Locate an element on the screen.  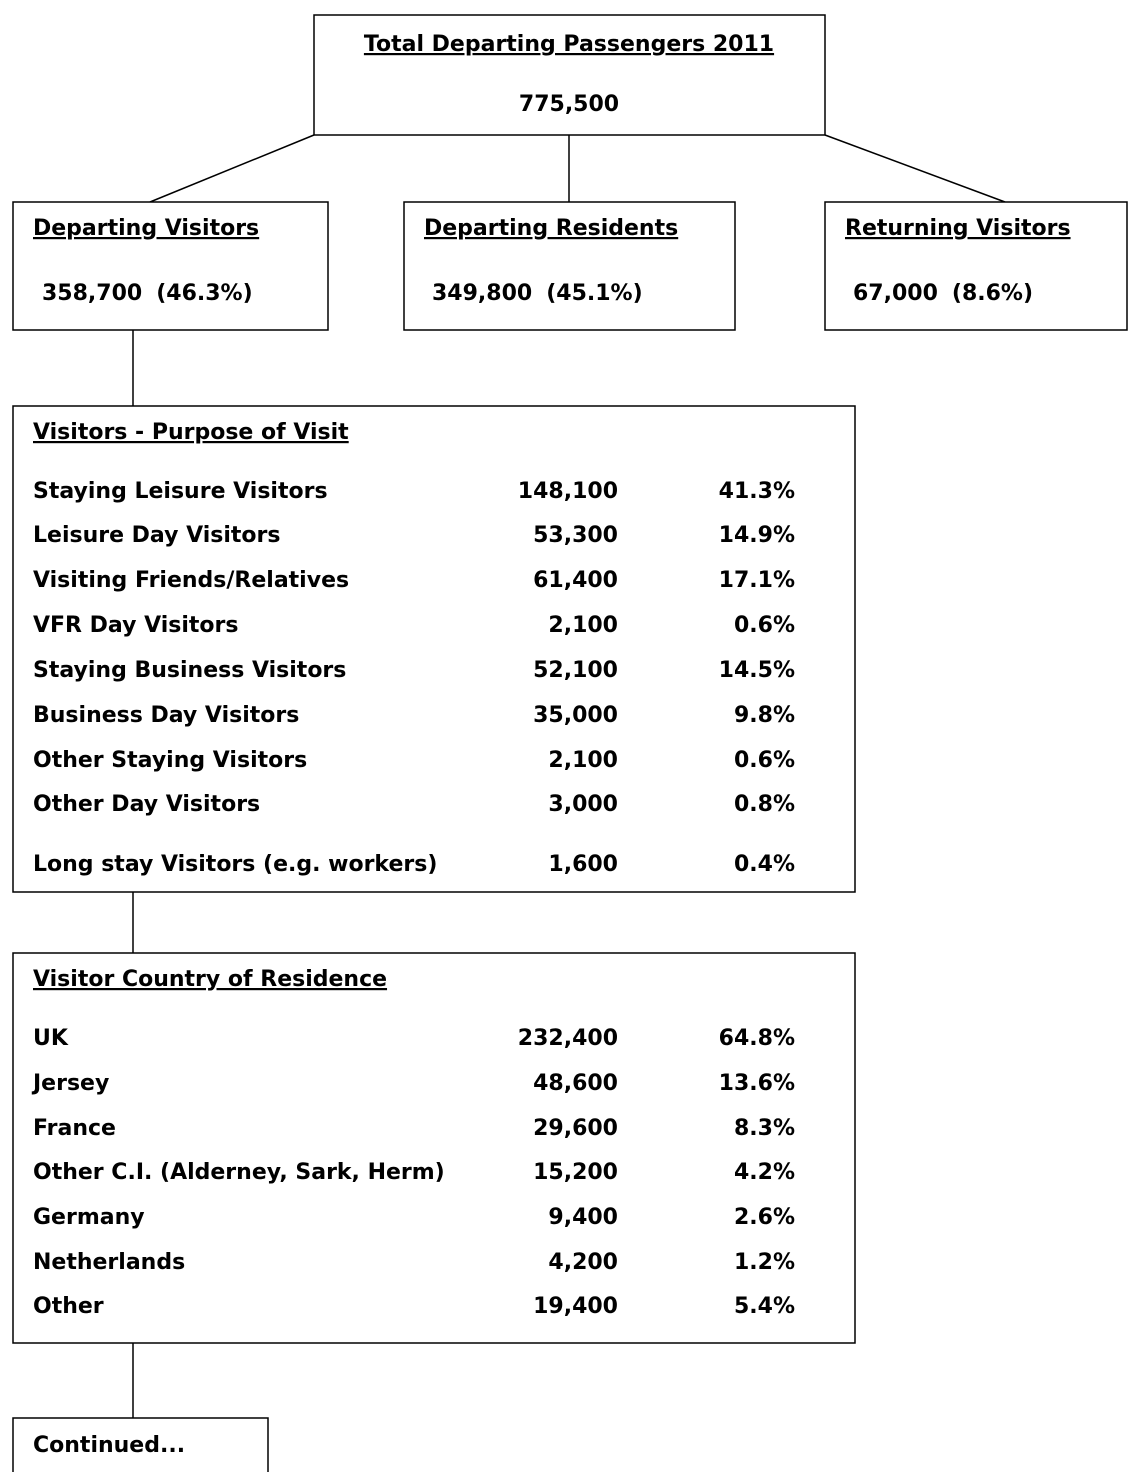
row-count: 29,600 is located at coordinates (575, 1128).